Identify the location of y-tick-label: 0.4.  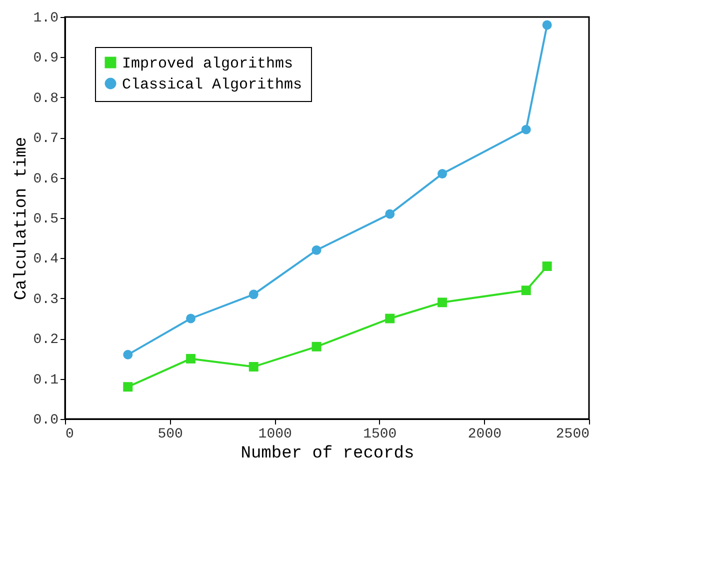
(45, 260).